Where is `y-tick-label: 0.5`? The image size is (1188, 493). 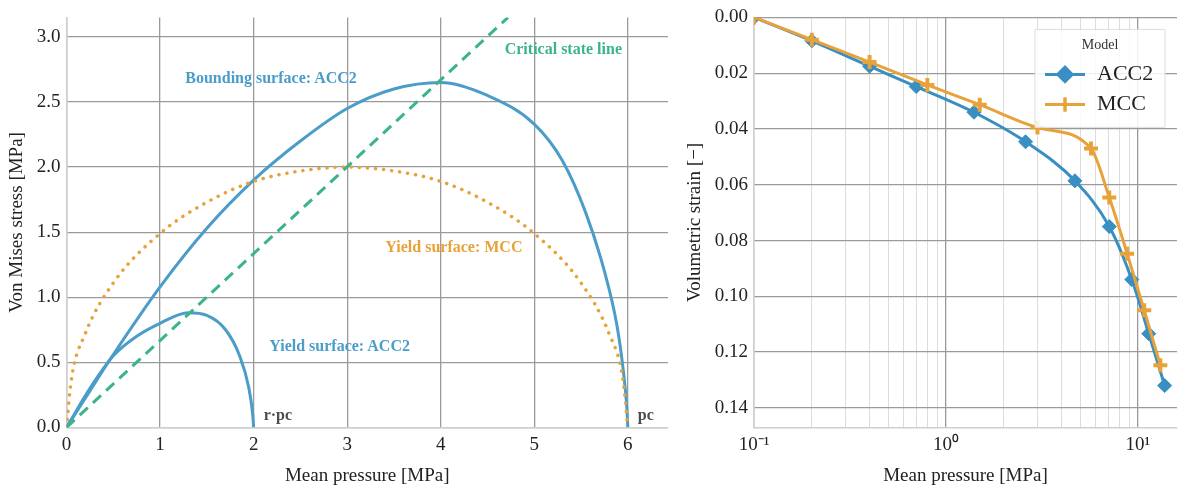 y-tick-label: 0.5 is located at coordinates (48, 361).